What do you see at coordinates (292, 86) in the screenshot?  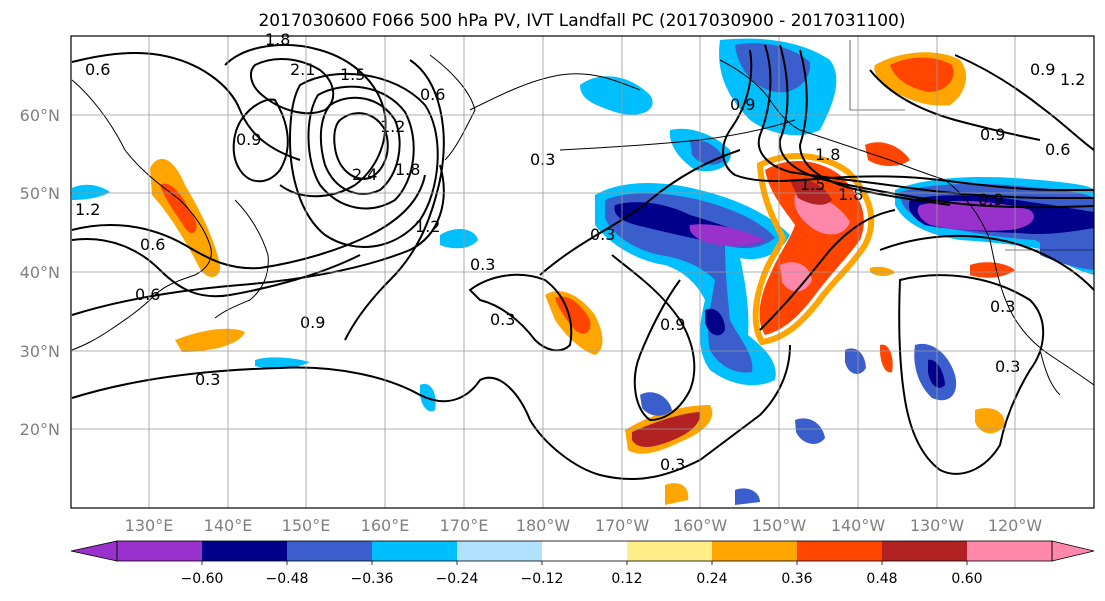 I see `contour-2.1-upper` at bounding box center [292, 86].